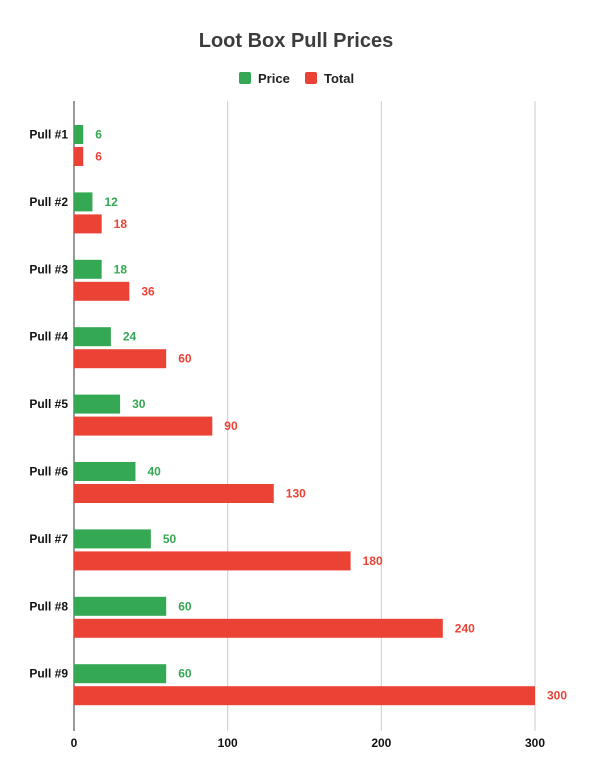  What do you see at coordinates (557, 696) in the screenshot?
I see `data-label-total: 300` at bounding box center [557, 696].